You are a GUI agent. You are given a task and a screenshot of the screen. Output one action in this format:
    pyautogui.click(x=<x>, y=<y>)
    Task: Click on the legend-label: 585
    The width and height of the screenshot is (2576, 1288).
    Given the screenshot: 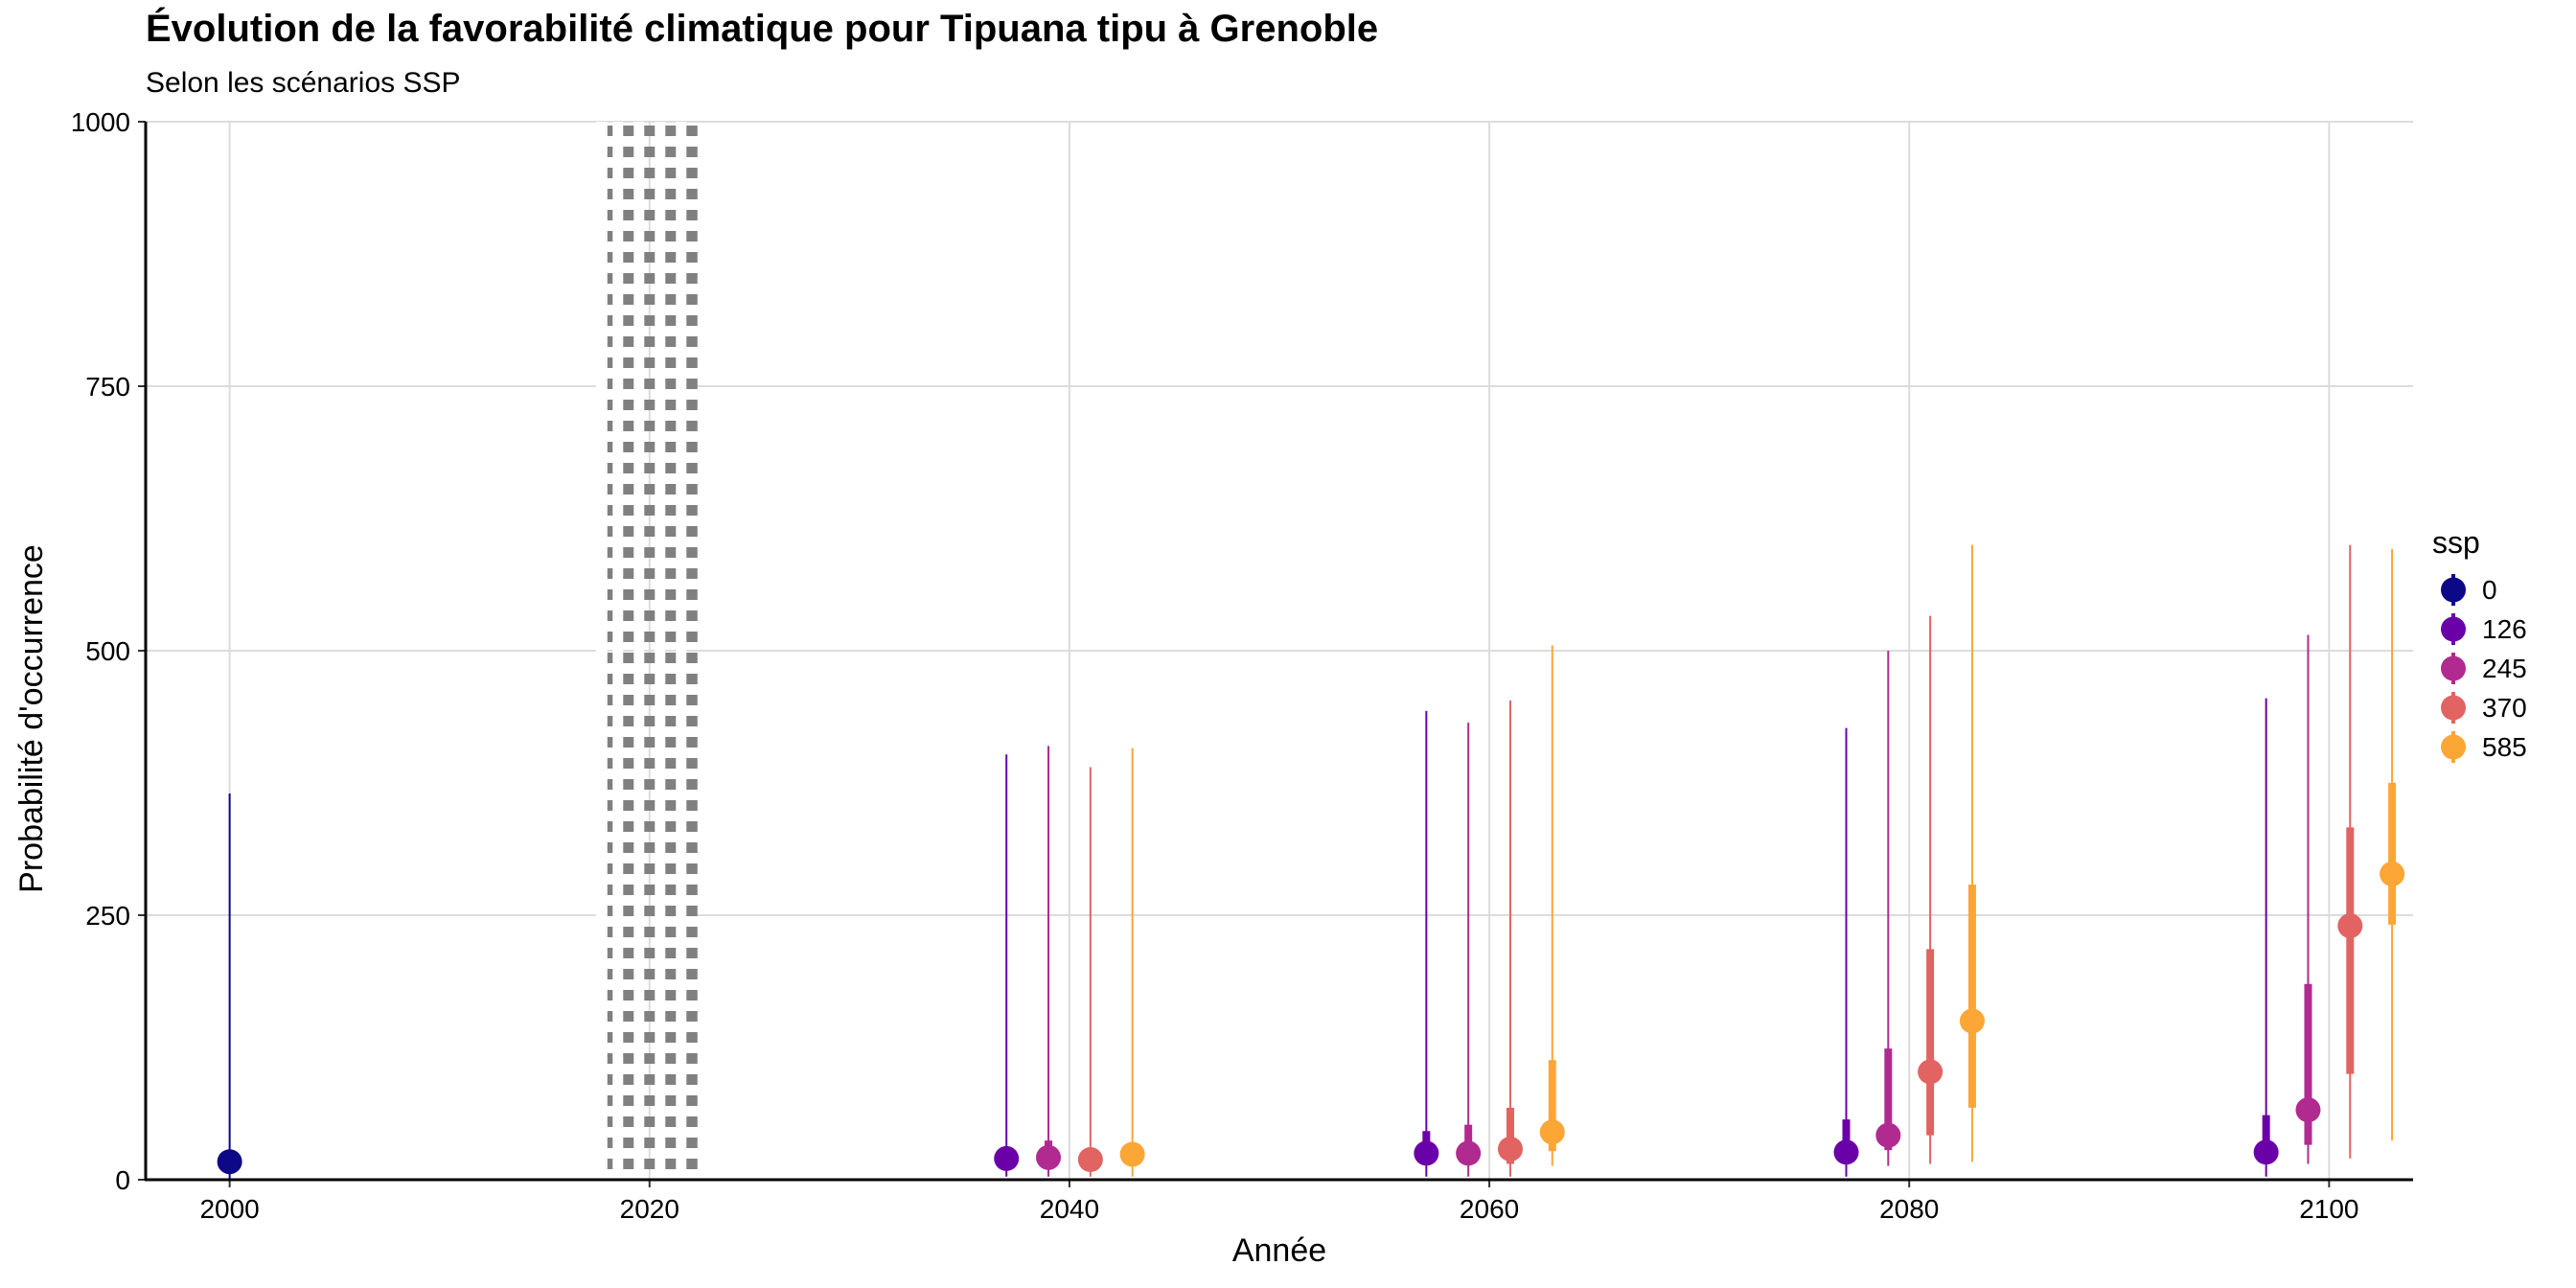 What is the action you would take?
    pyautogui.click(x=2504, y=746)
    